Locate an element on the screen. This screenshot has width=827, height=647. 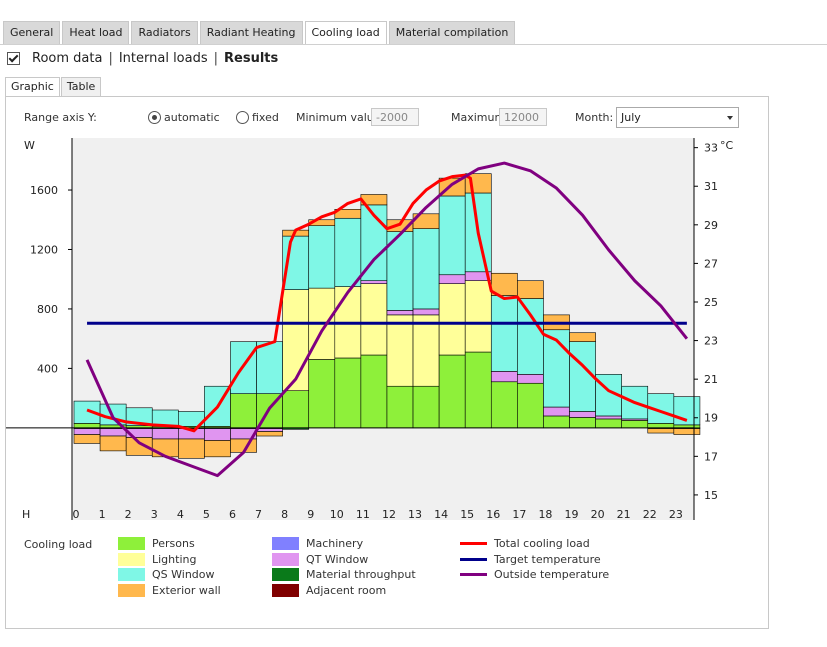
legend-item-lighting: Lighting is located at coordinates (157, 559).